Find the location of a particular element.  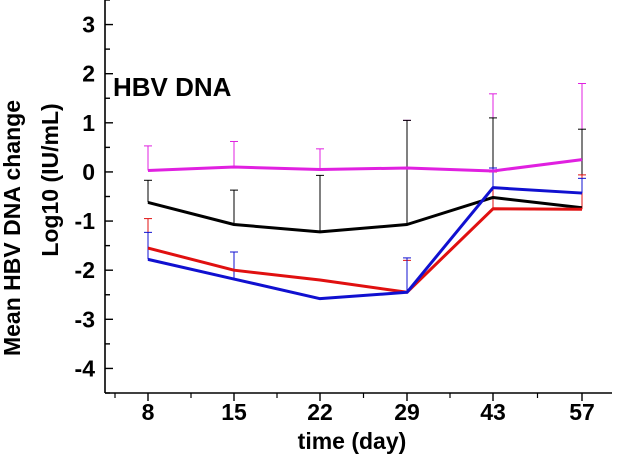

y-tick-label: 2 is located at coordinates (88, 74).